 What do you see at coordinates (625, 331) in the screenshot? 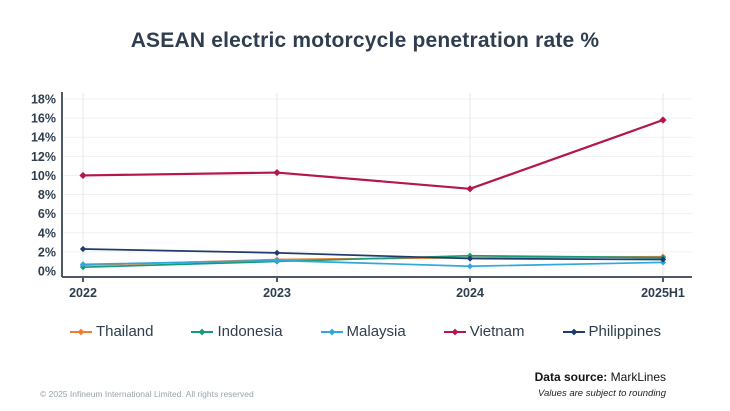
I see `legend-label: Philippines` at bounding box center [625, 331].